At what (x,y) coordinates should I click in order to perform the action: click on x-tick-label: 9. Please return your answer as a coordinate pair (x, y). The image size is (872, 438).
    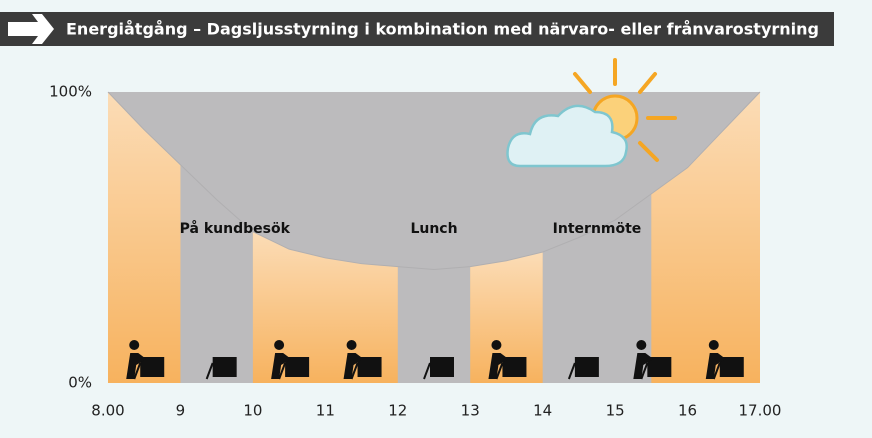
    Looking at the image, I should click on (181, 411).